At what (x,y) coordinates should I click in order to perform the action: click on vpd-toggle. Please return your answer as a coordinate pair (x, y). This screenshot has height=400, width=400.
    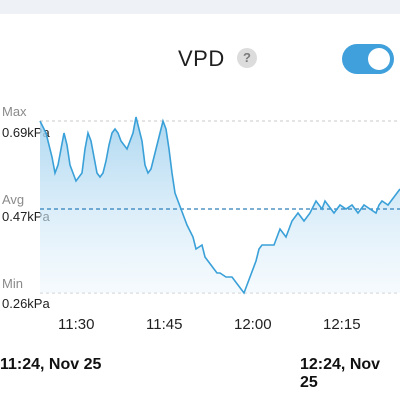
    Looking at the image, I should click on (368, 59).